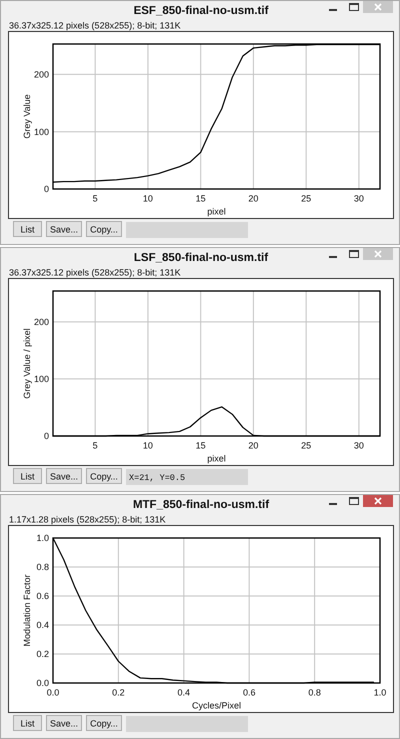 This screenshot has width=400, height=739. Describe the element at coordinates (42, 654) in the screenshot. I see `y-tick-label: 0.2` at that location.